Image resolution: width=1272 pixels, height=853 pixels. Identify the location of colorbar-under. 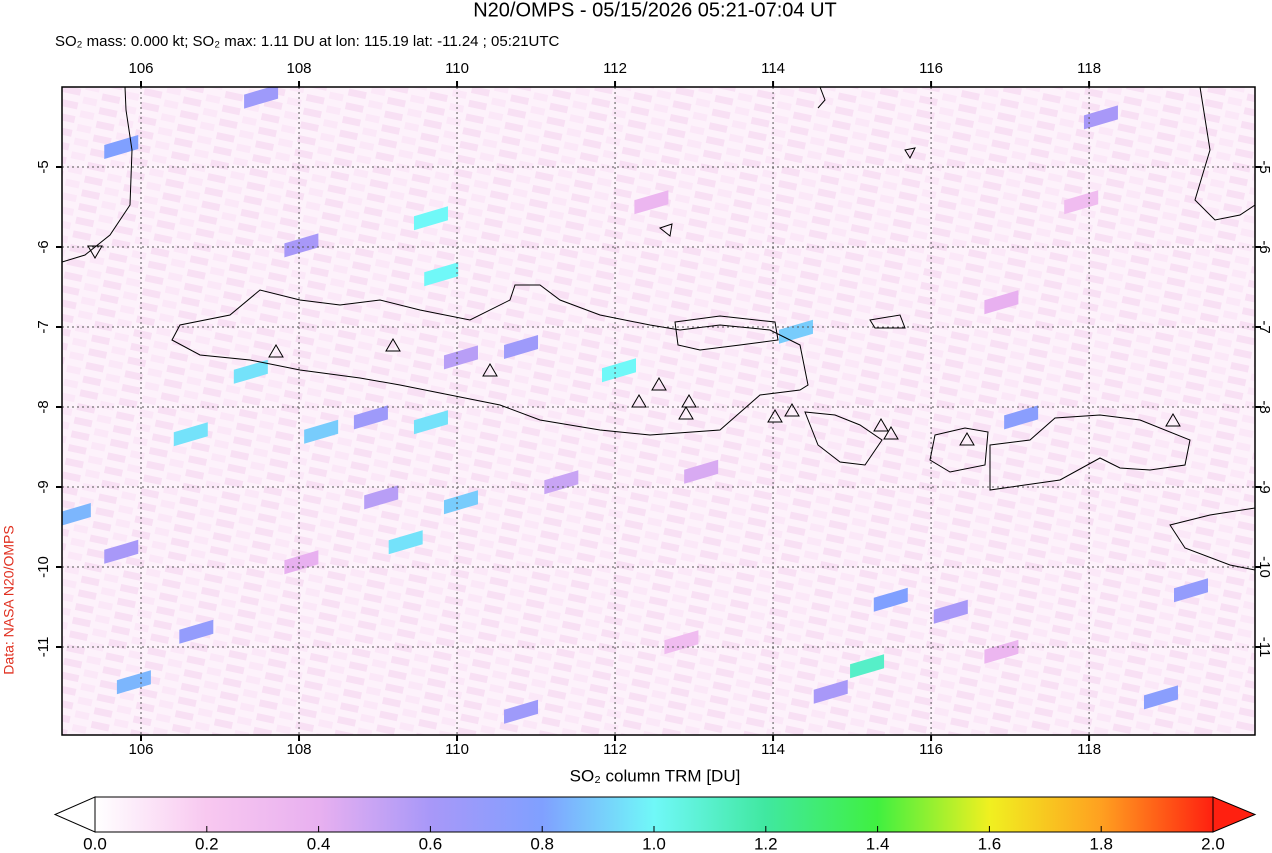
(74, 814).